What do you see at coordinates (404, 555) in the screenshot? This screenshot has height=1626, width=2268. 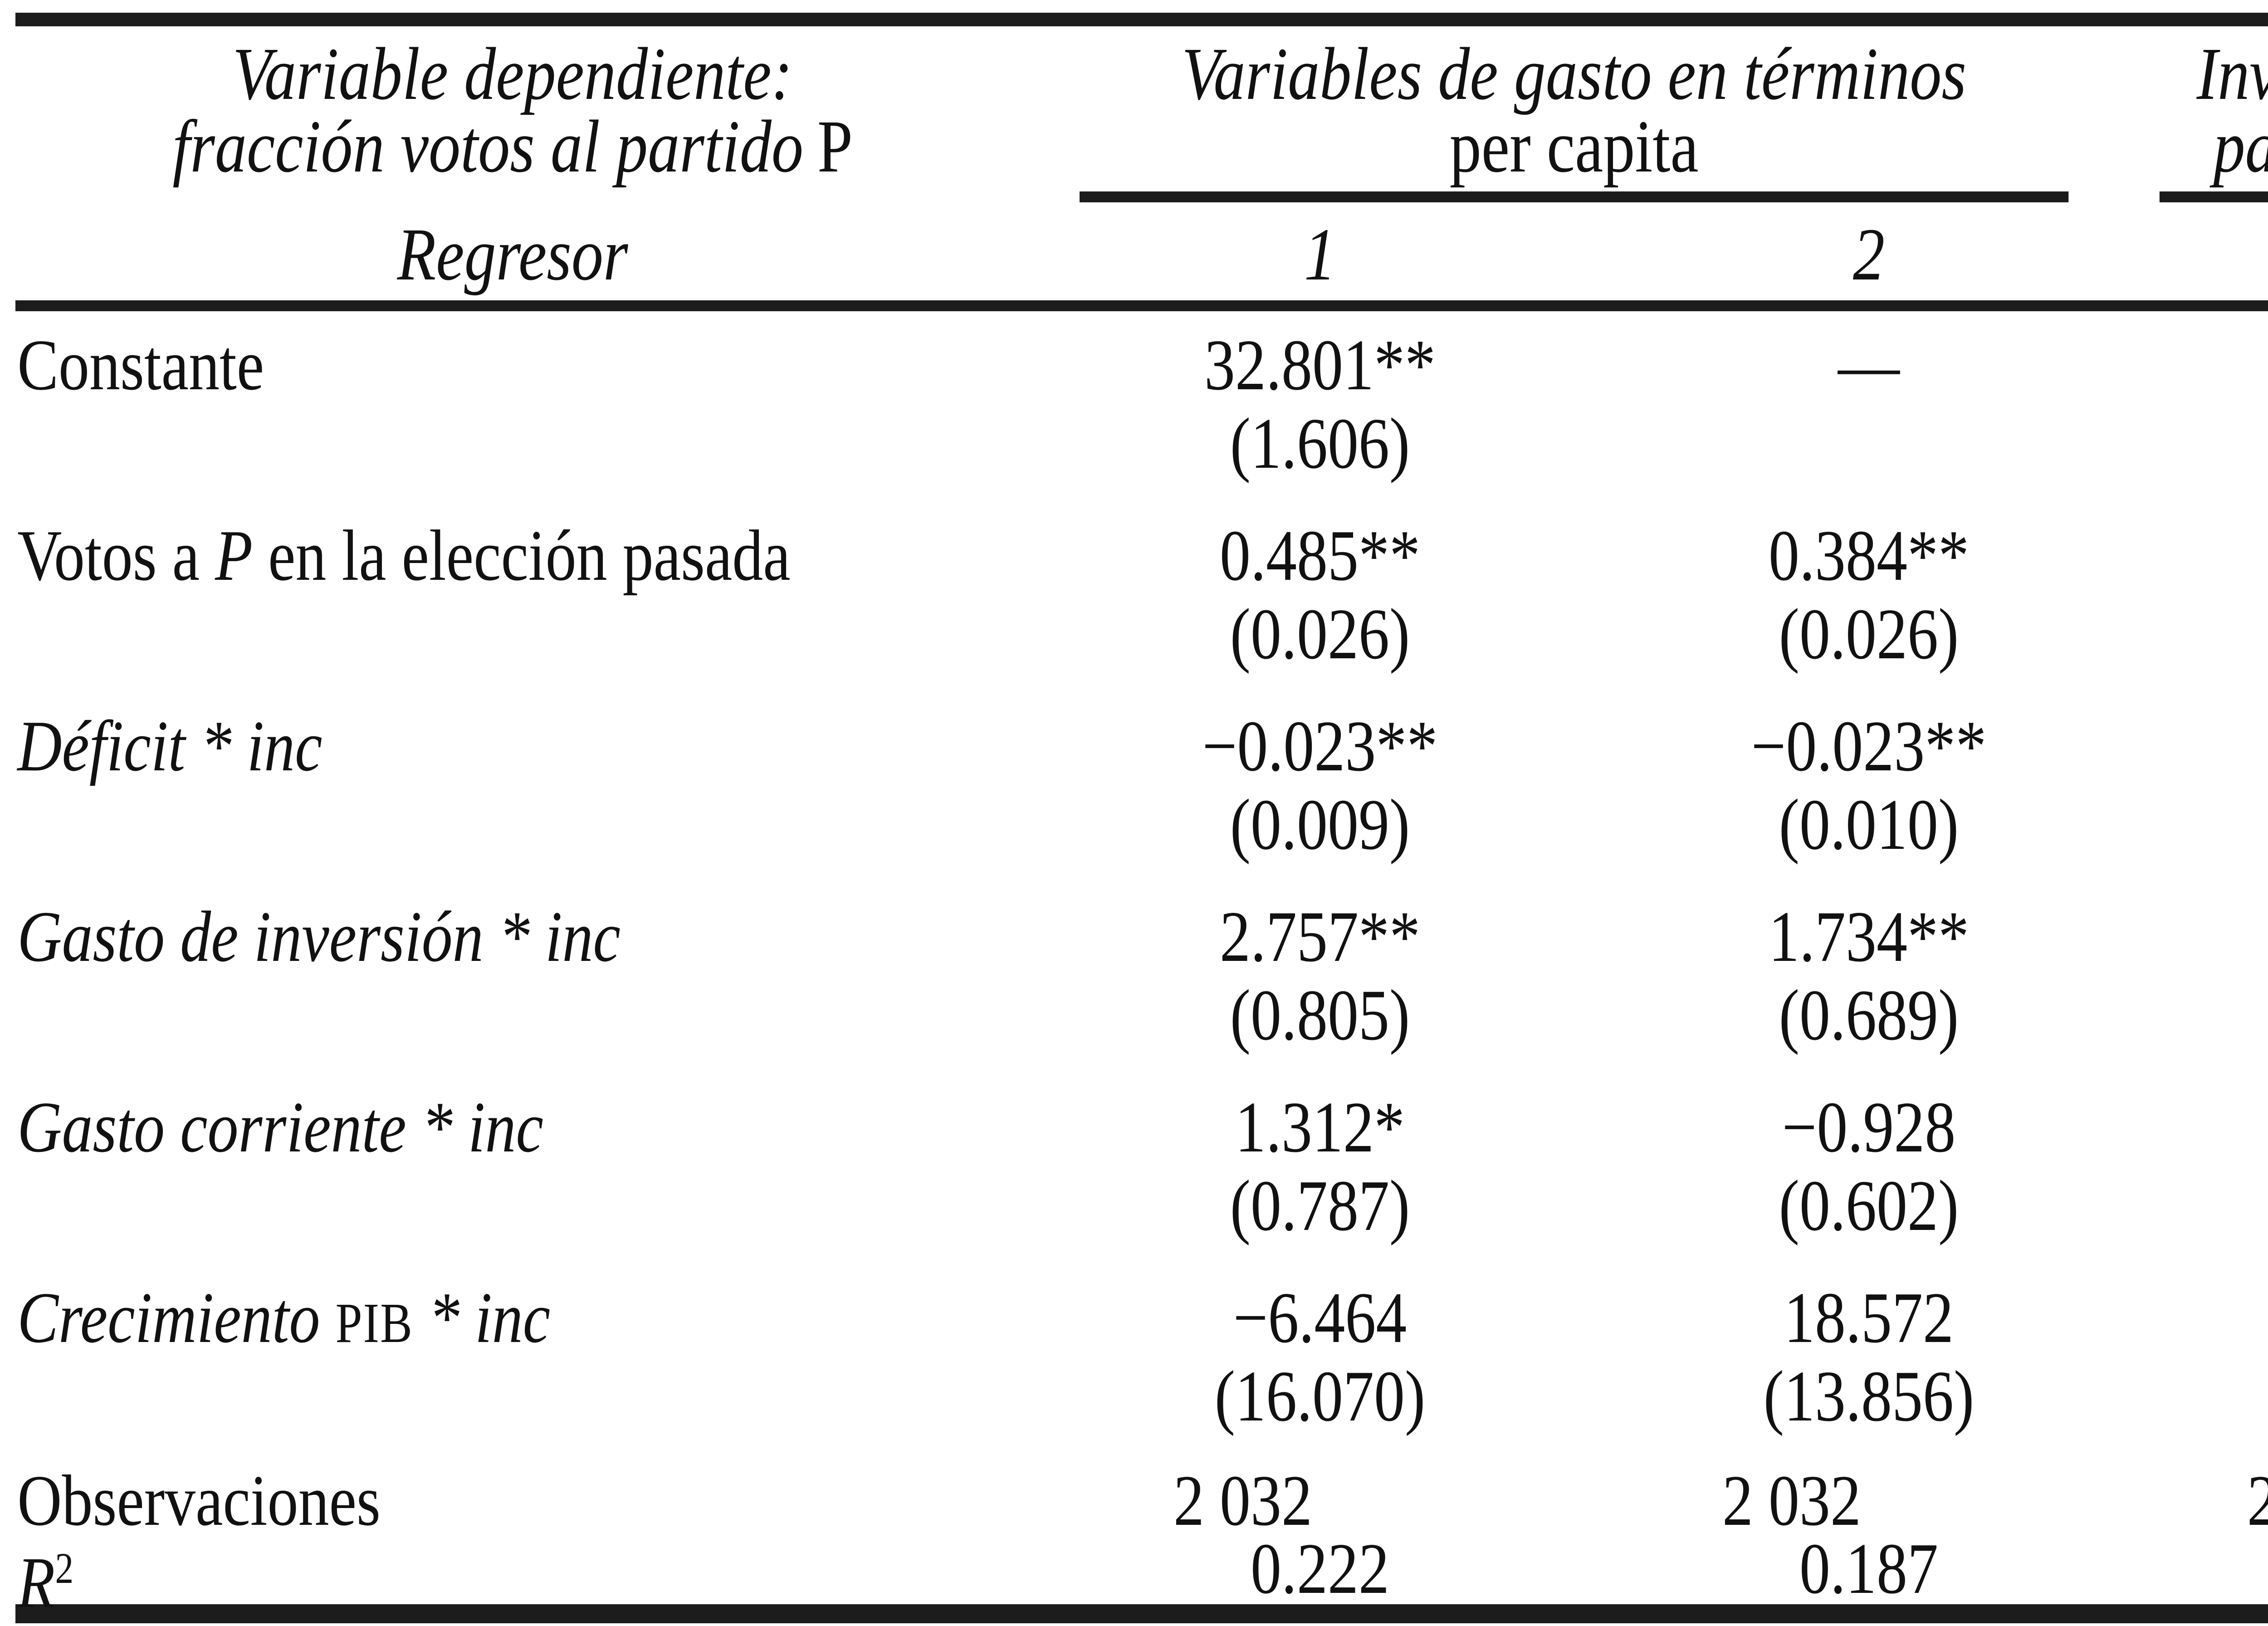 I see `row-label: Votos a P en la elección pasada` at bounding box center [404, 555].